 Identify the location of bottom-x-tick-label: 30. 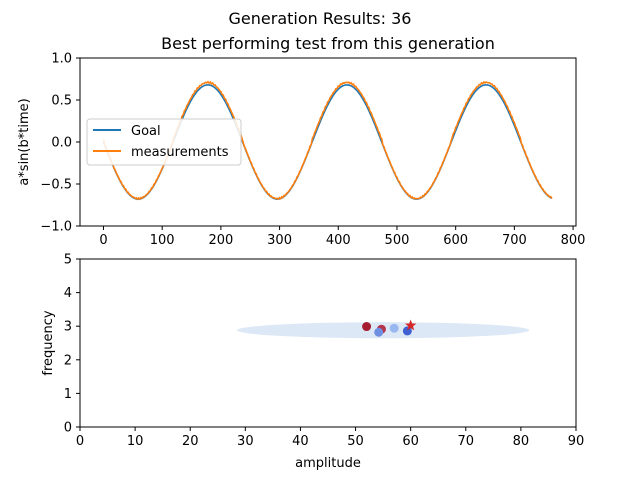
(245, 441).